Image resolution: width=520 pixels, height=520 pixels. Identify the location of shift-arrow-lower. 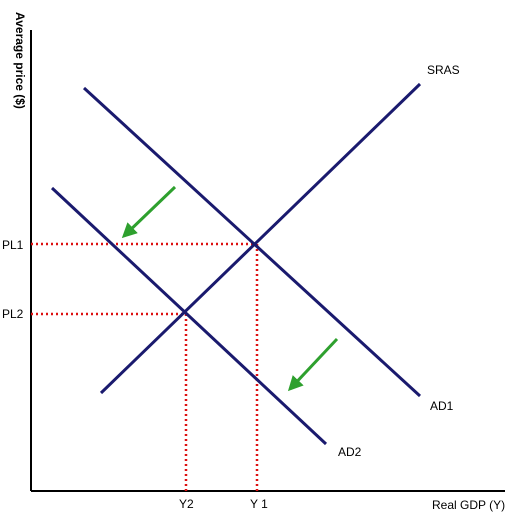
(313, 364).